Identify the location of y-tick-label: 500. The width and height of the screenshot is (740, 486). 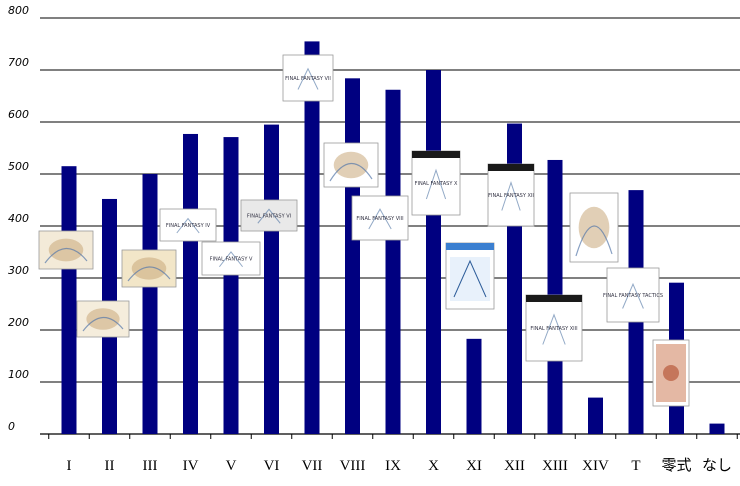
(18, 166).